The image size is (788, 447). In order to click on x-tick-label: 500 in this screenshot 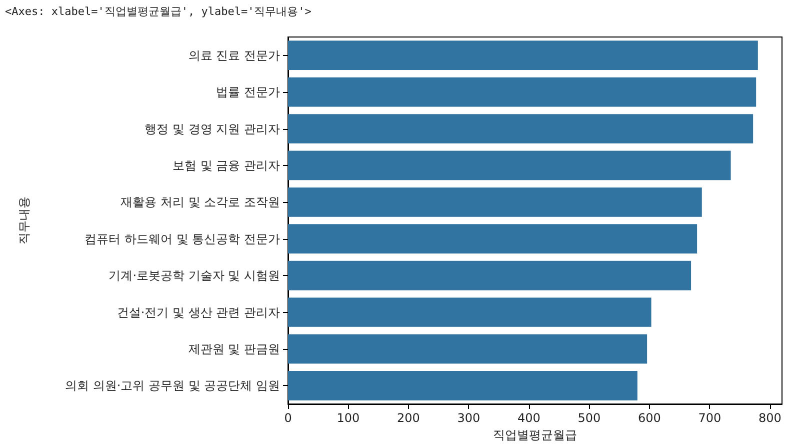, I will do `click(589, 418)`.